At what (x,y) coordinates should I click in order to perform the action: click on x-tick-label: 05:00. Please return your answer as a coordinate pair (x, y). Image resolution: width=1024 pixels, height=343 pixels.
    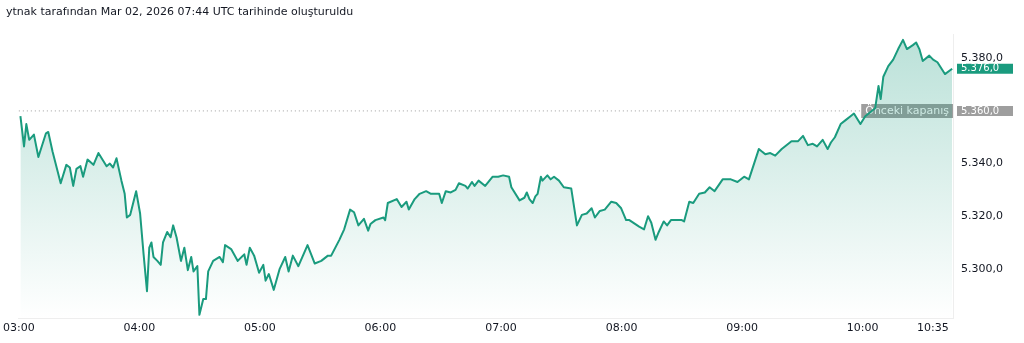
    Looking at the image, I should click on (260, 328).